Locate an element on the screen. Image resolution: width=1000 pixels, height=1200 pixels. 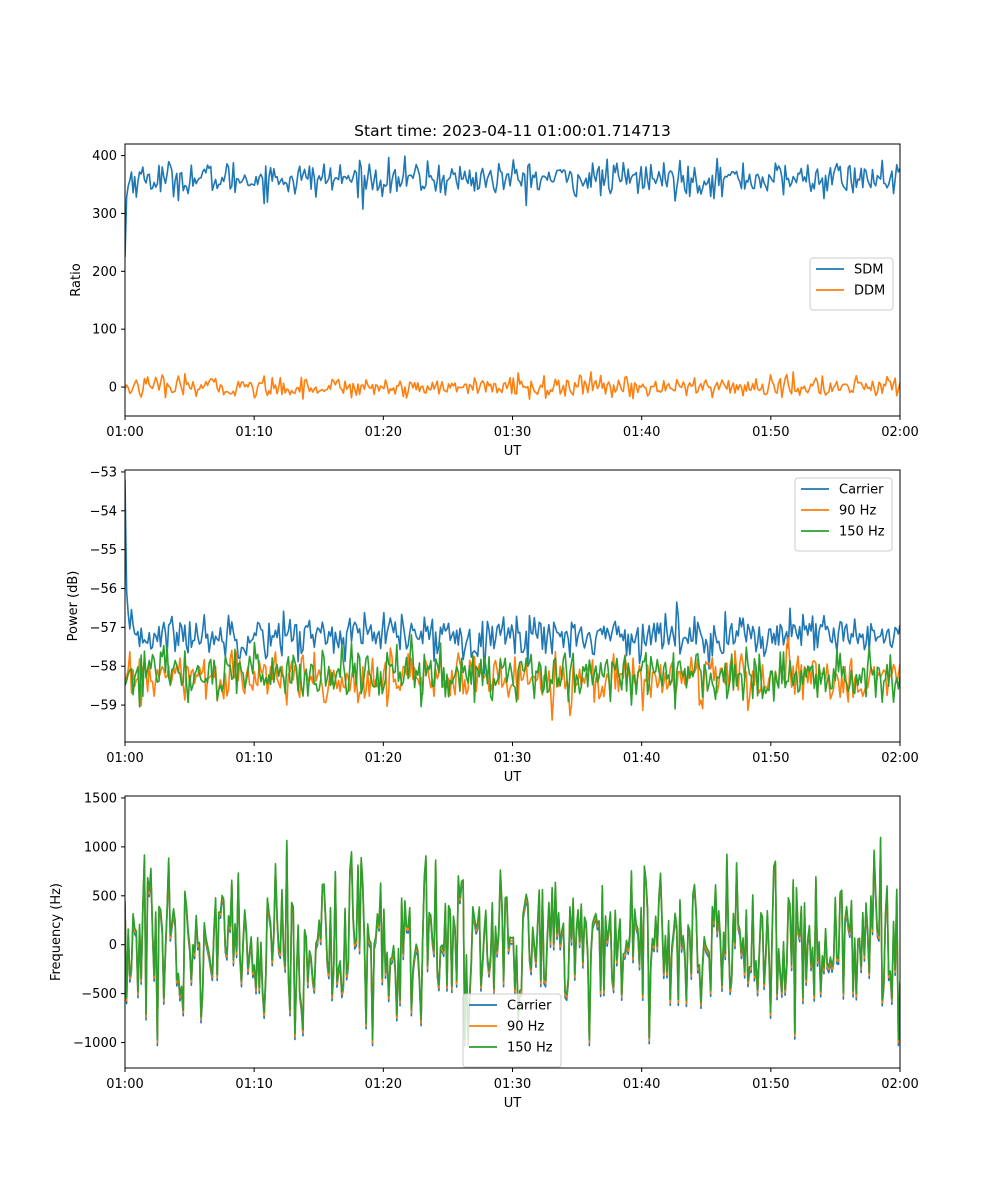
y-axis-label: Power (dB) is located at coordinates (73, 606).